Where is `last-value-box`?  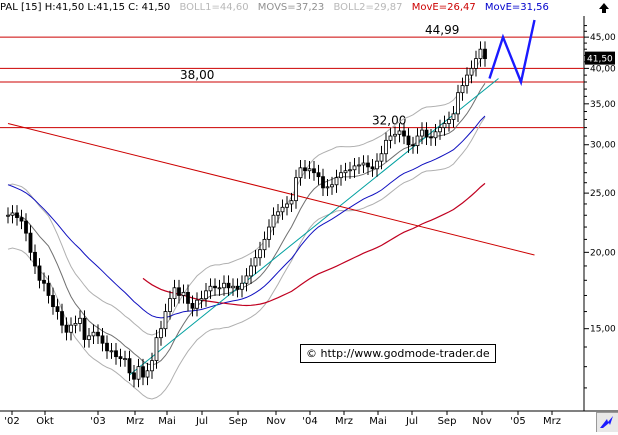 last-value-box is located at coordinates (600, 58).